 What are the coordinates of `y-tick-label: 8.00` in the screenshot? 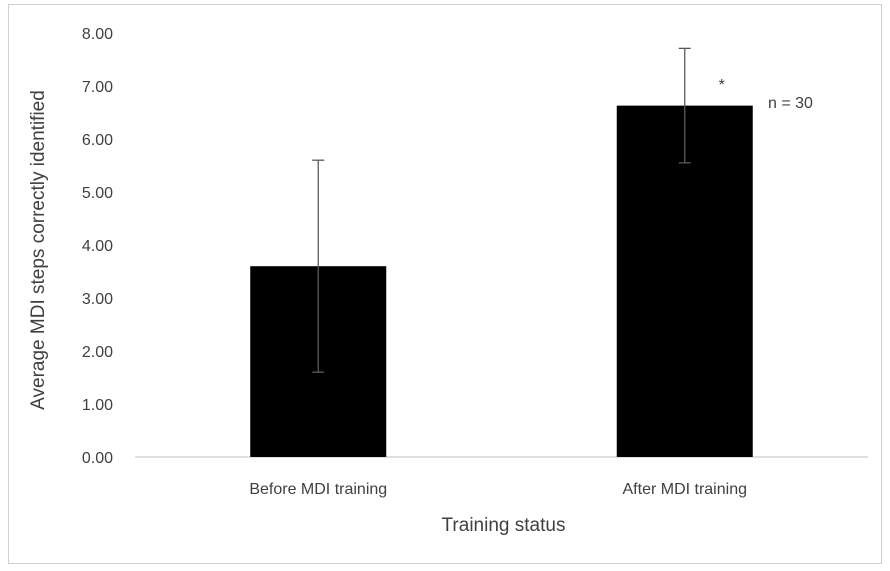 It's located at (97, 34).